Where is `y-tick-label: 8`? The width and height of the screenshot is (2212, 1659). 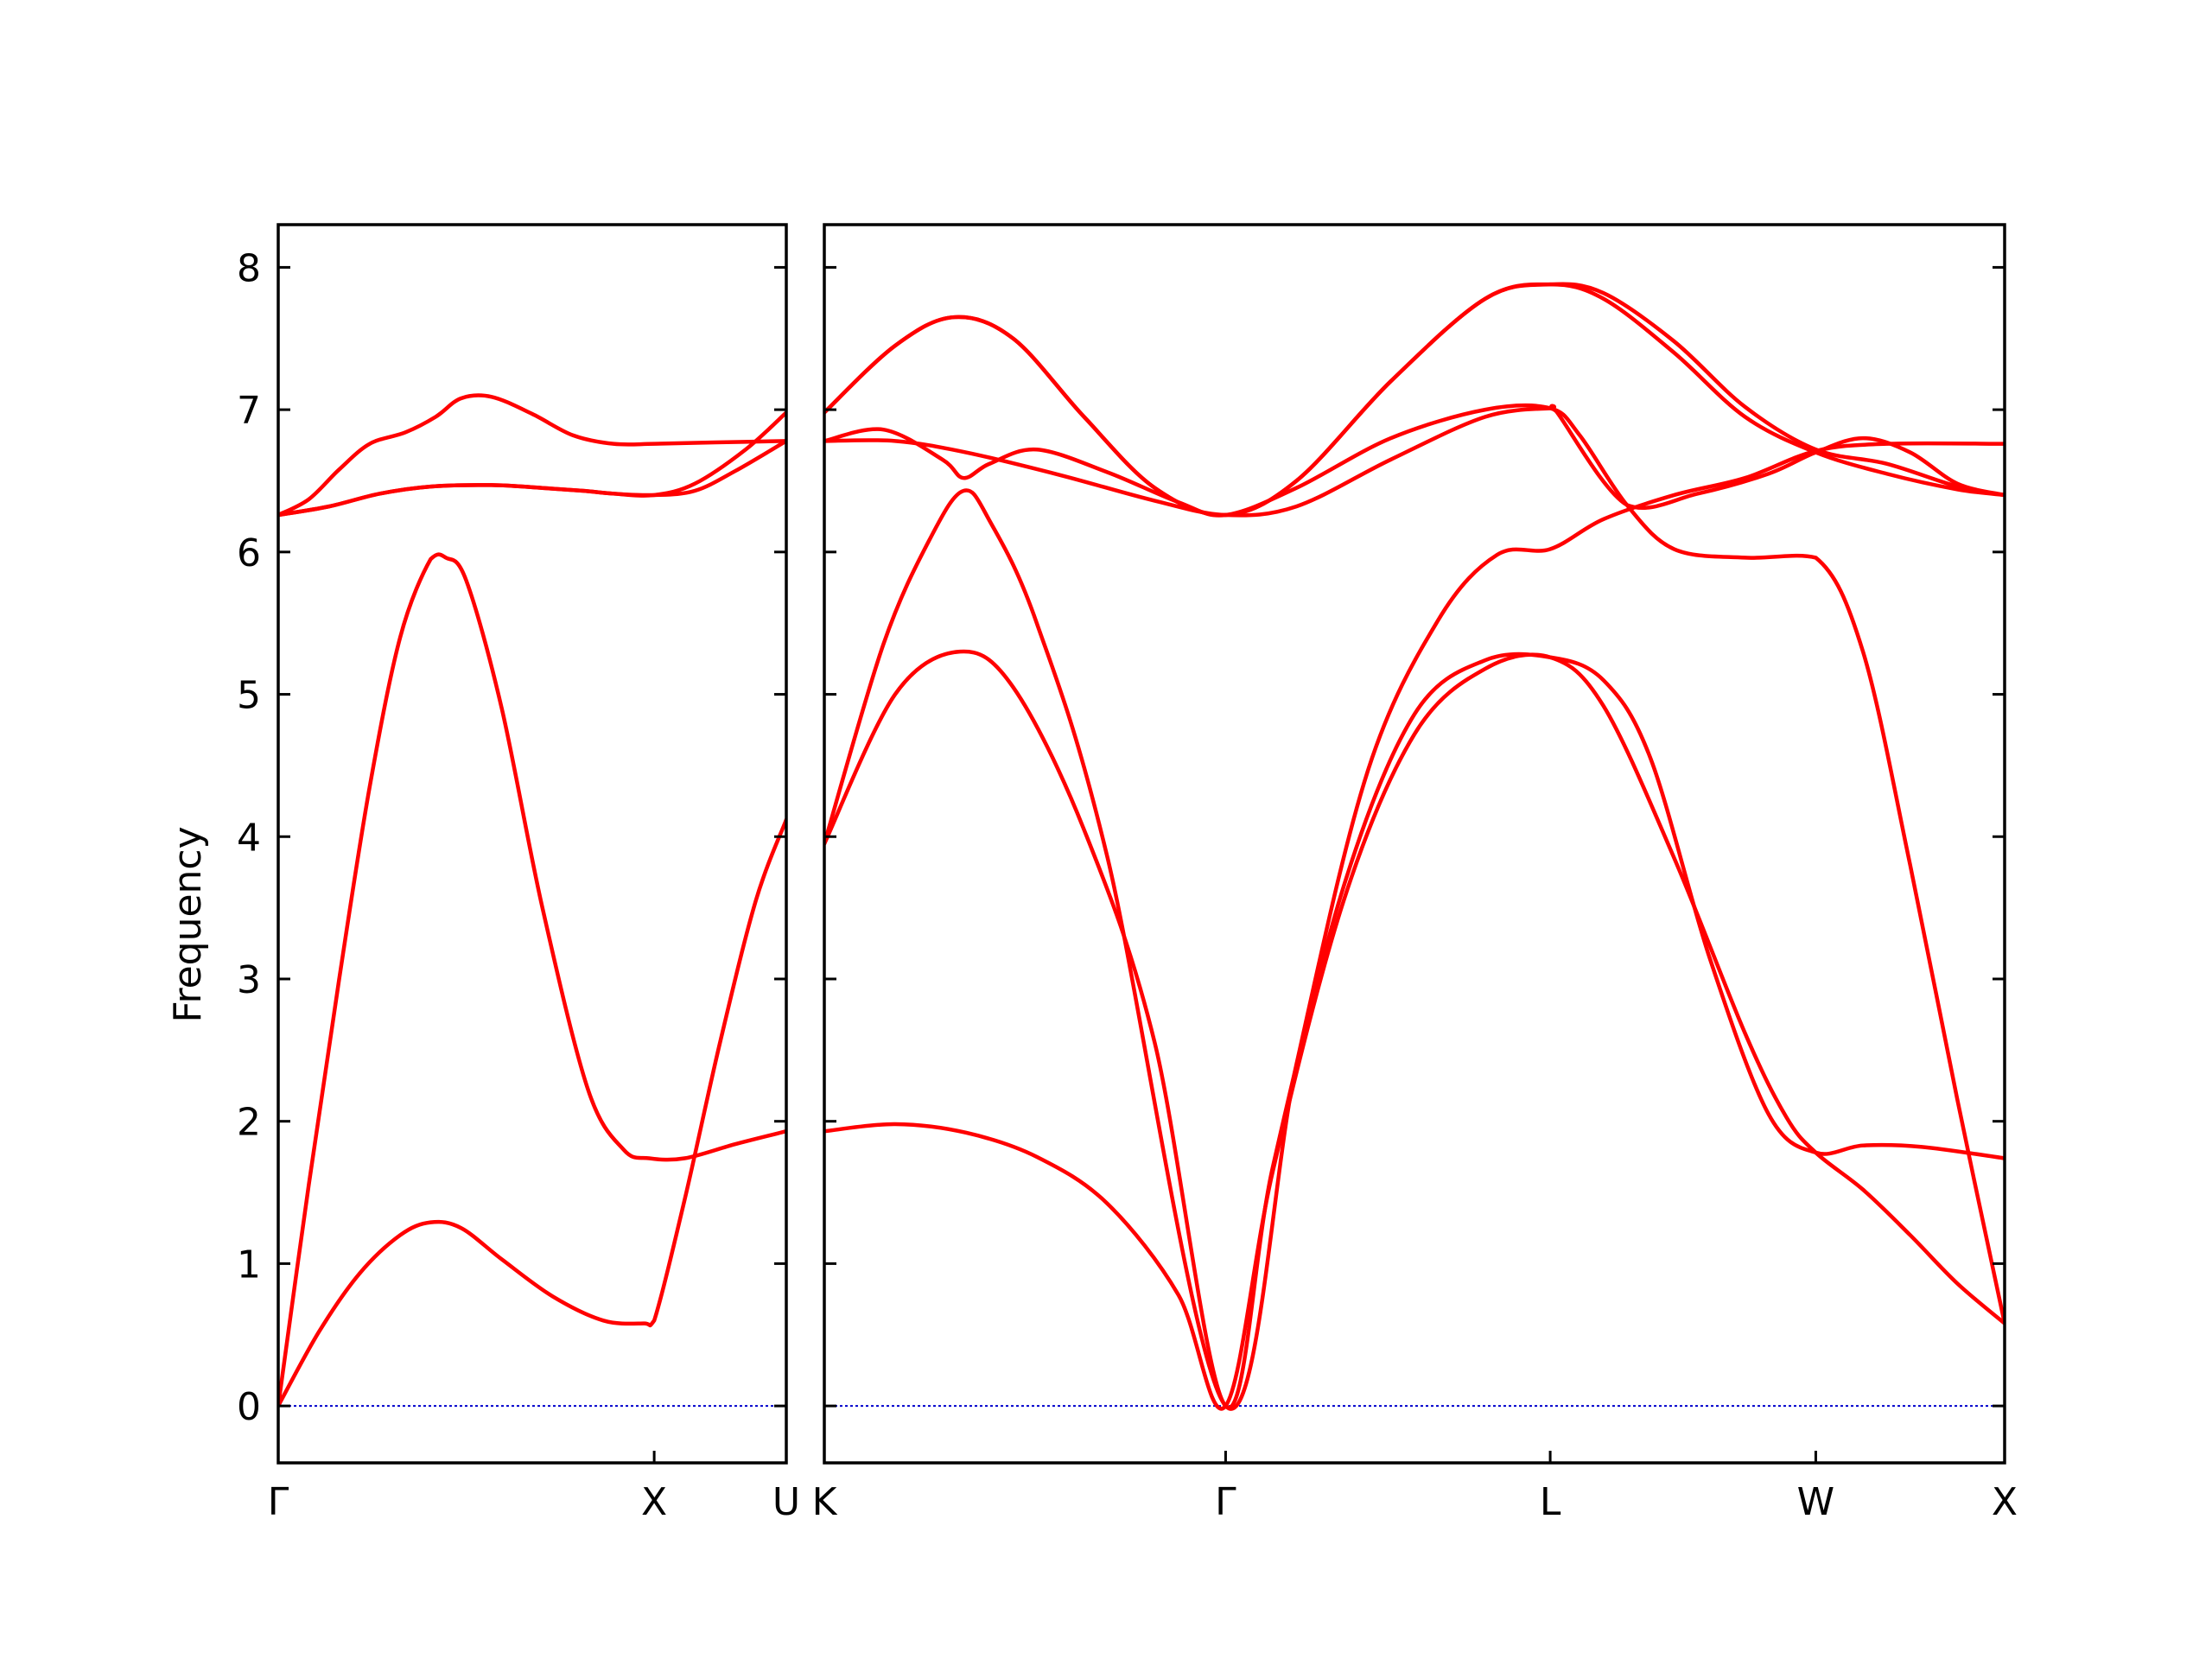 y-tick-label: 8 is located at coordinates (249, 268).